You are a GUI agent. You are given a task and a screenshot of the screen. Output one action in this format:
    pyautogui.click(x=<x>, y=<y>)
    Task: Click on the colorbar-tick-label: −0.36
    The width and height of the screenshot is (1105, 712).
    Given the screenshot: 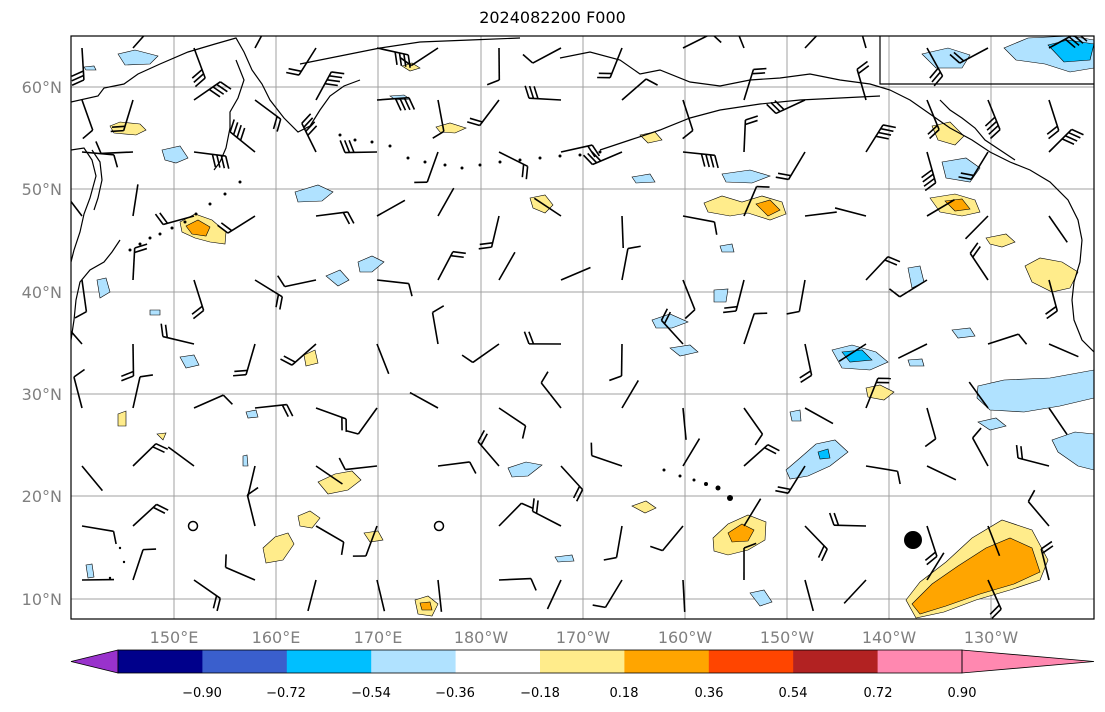 What is the action you would take?
    pyautogui.click(x=455, y=693)
    